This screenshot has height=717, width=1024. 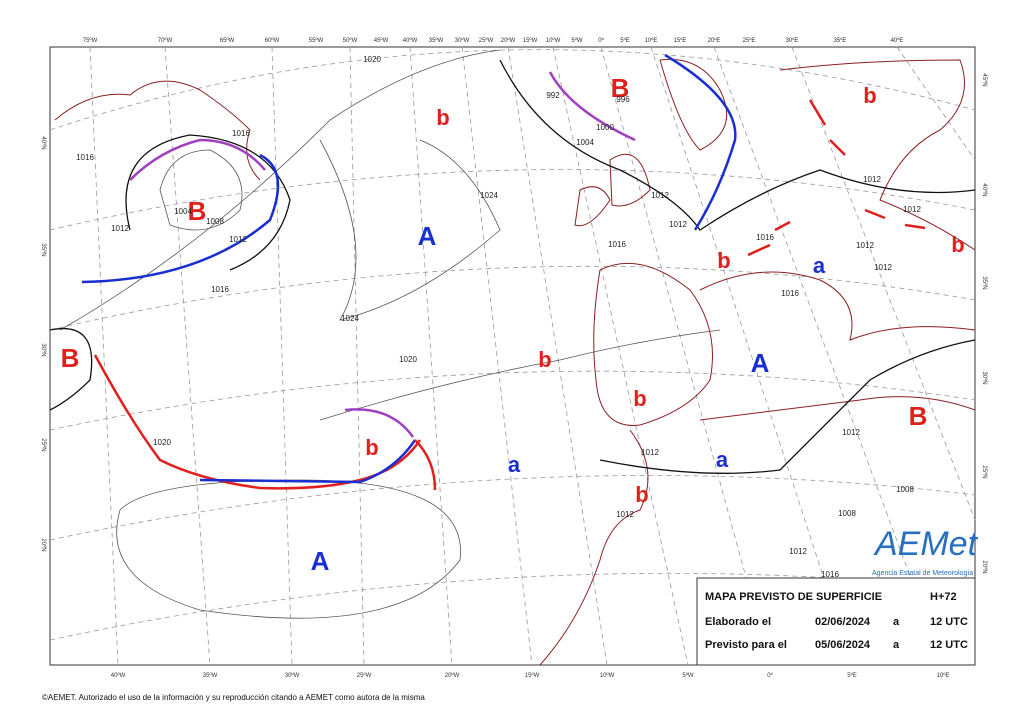 What do you see at coordinates (680, 40) in the screenshot?
I see `top-lon-label: 15ºE` at bounding box center [680, 40].